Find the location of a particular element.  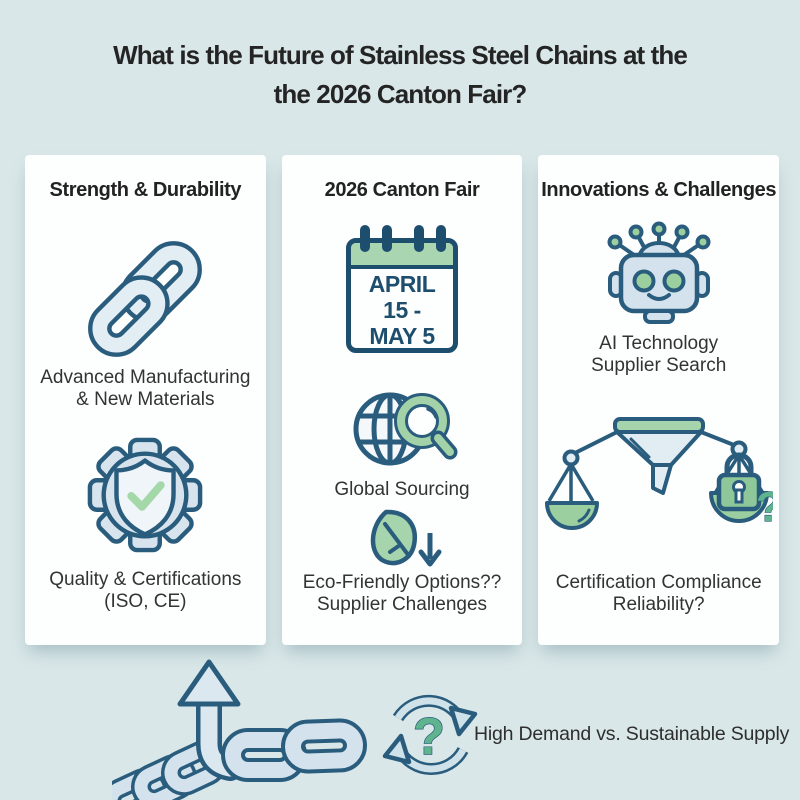

scale-right: ? is located at coordinates (740, 485).